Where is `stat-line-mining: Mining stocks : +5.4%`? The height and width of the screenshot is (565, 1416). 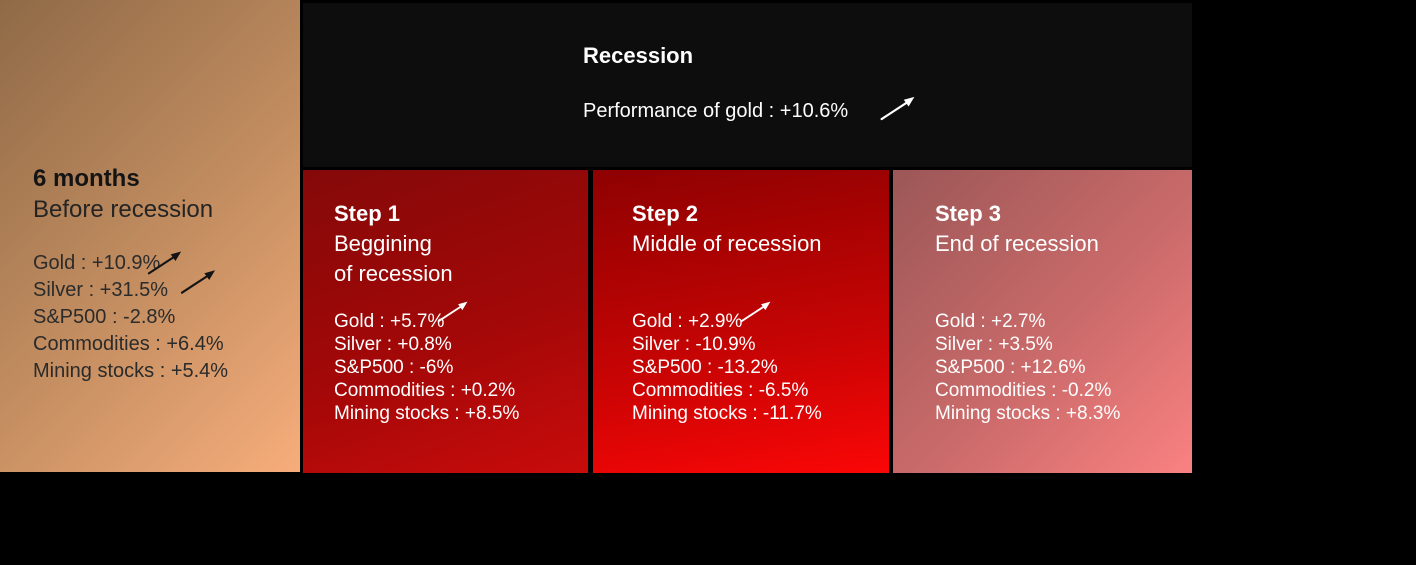
stat-line-mining: Mining stocks : +5.4% is located at coordinates (131, 371).